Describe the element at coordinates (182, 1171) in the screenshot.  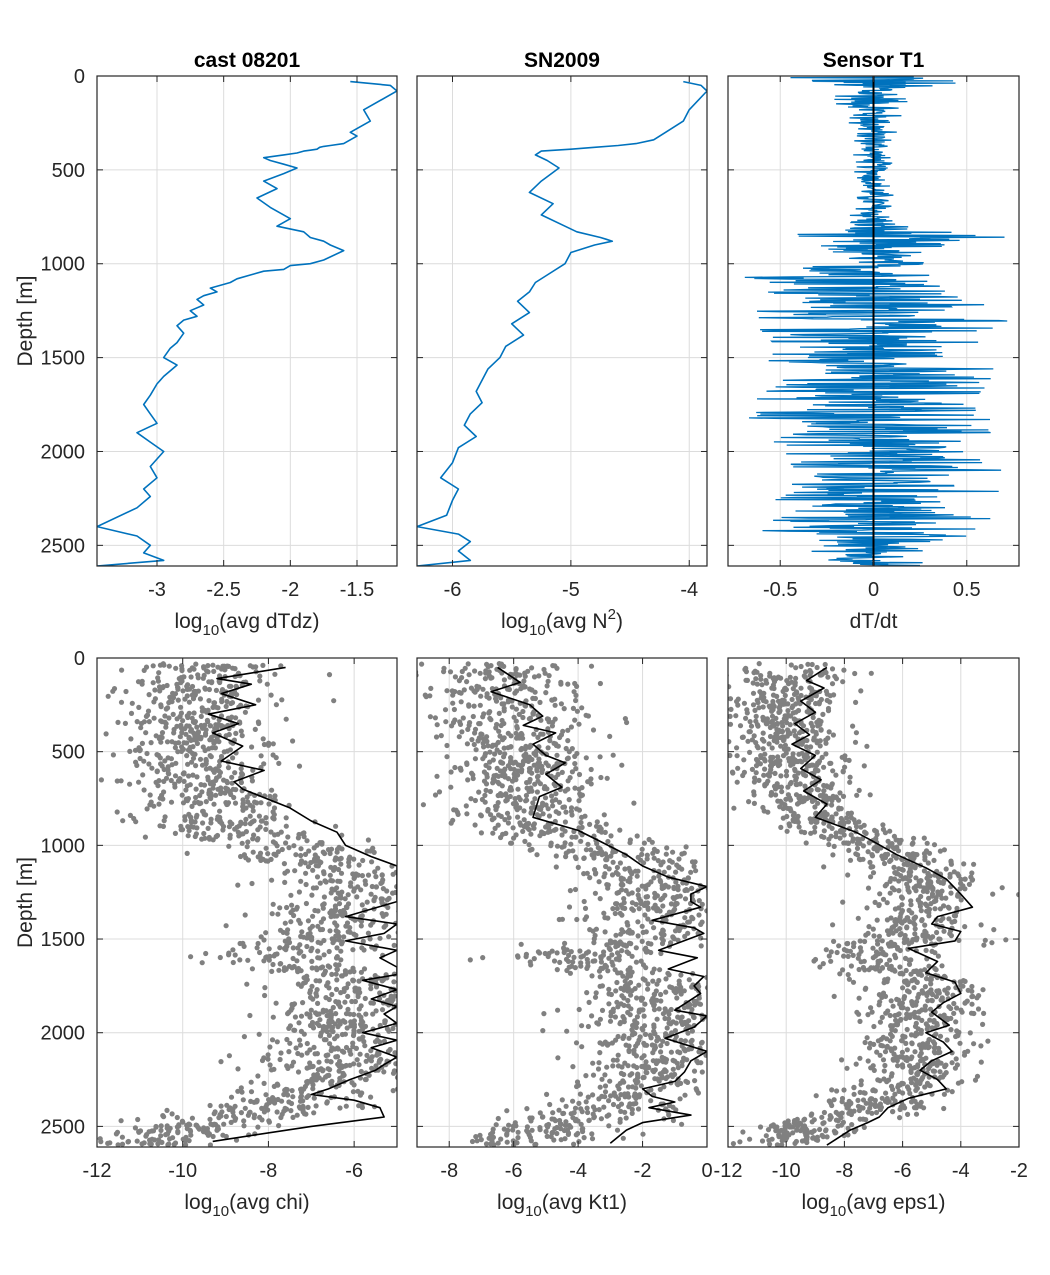
I see `x-tick-label: -10` at that location.